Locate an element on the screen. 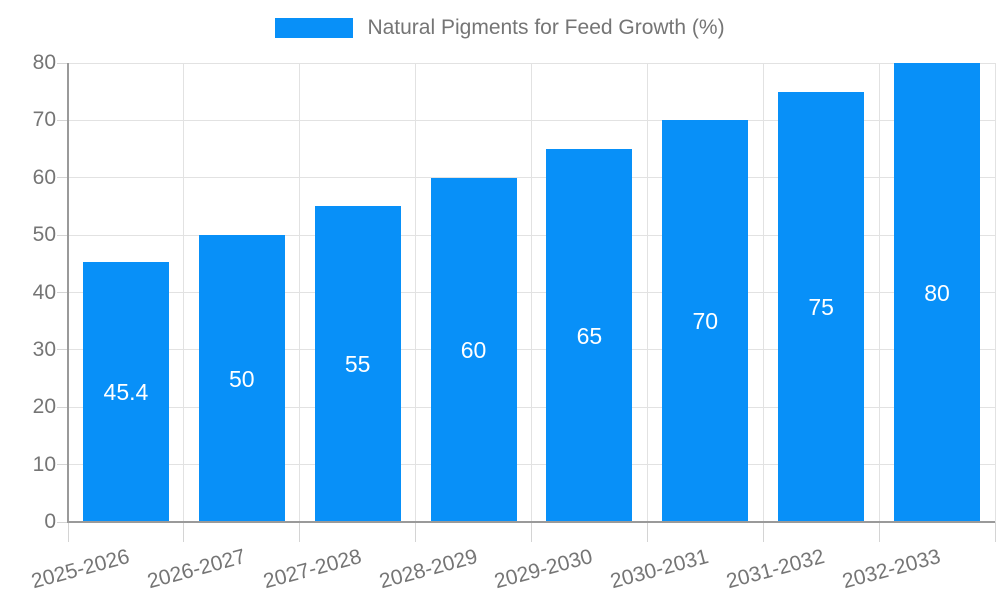 The width and height of the screenshot is (1000, 600). bar-value-label: 45.4 is located at coordinates (126, 391).